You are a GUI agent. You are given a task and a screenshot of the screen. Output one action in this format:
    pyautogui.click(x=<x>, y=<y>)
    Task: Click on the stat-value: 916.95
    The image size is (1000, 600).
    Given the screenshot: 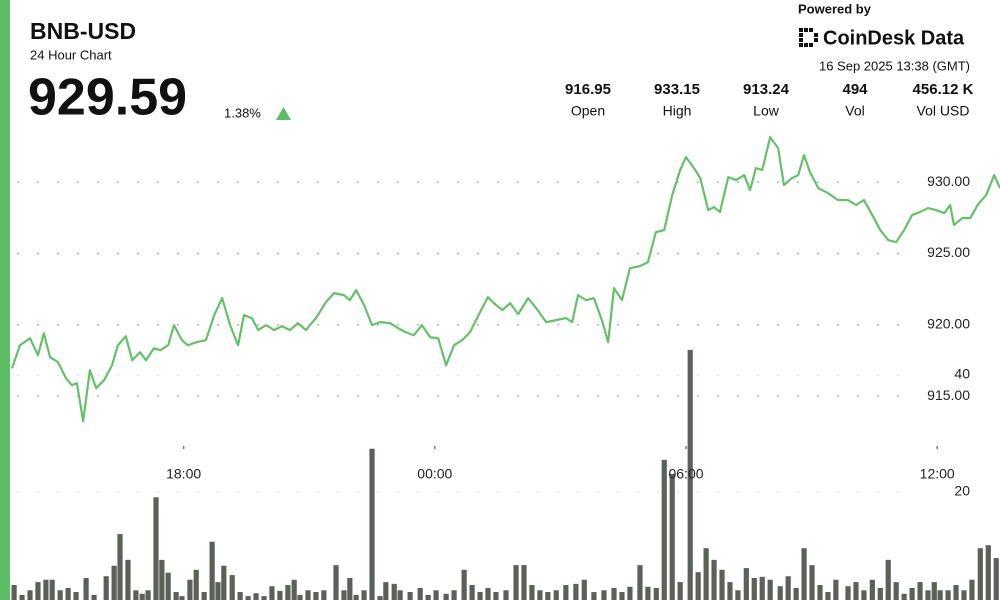 What is the action you would take?
    pyautogui.click(x=588, y=89)
    